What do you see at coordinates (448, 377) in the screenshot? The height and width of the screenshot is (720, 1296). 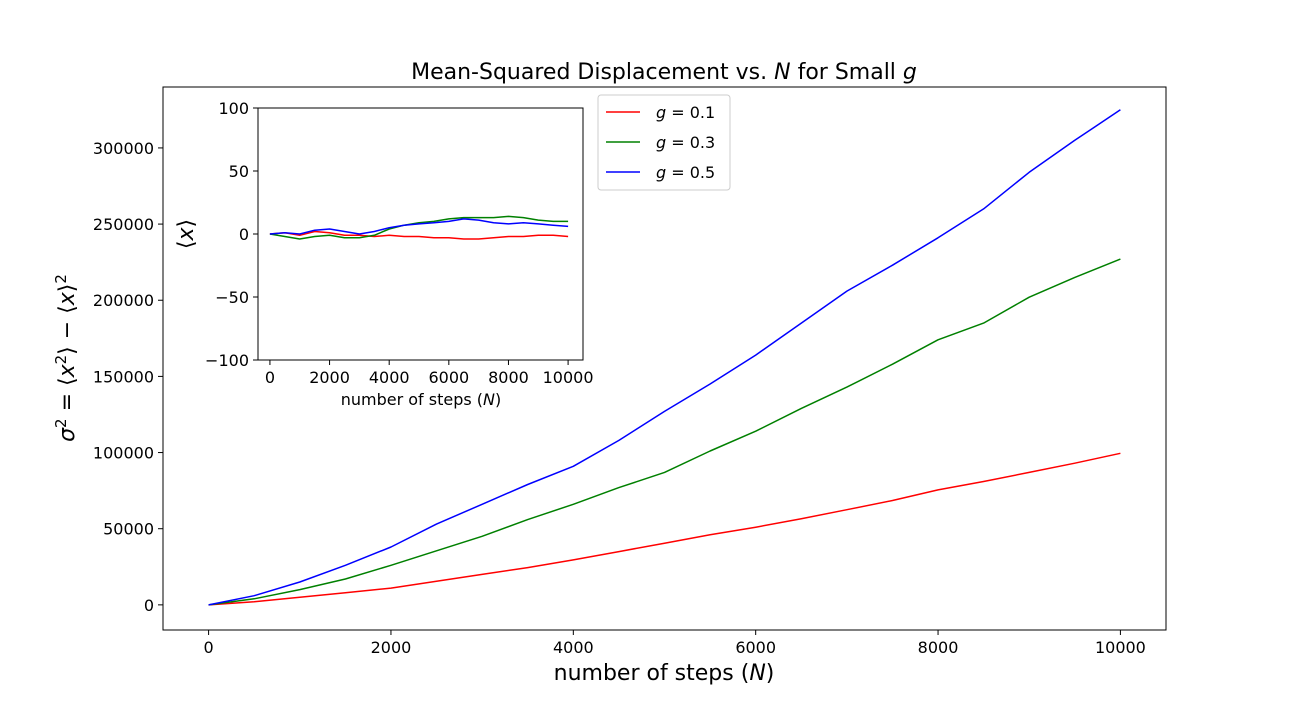 I see `inset-x-tick-label-3: 6000` at bounding box center [448, 377].